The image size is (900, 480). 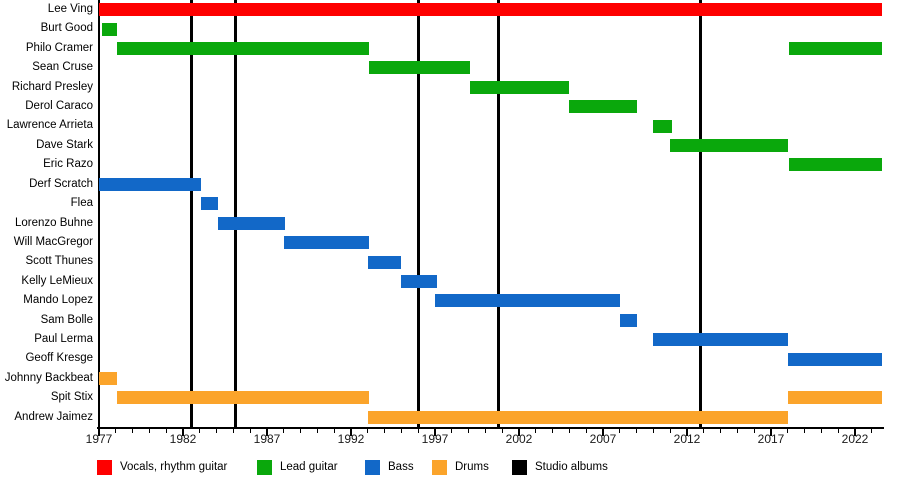 What do you see at coordinates (63, 338) in the screenshot?
I see `member-label: Paul Lerma` at bounding box center [63, 338].